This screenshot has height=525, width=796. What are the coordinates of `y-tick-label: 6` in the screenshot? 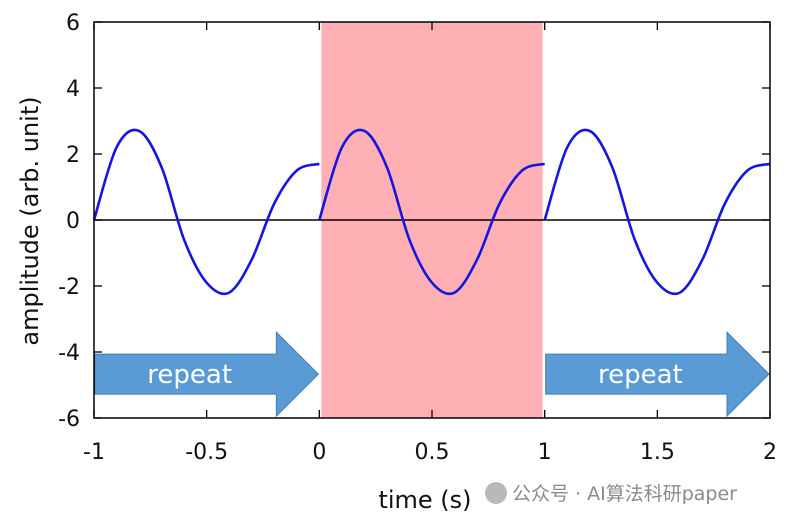 It's located at (73, 23).